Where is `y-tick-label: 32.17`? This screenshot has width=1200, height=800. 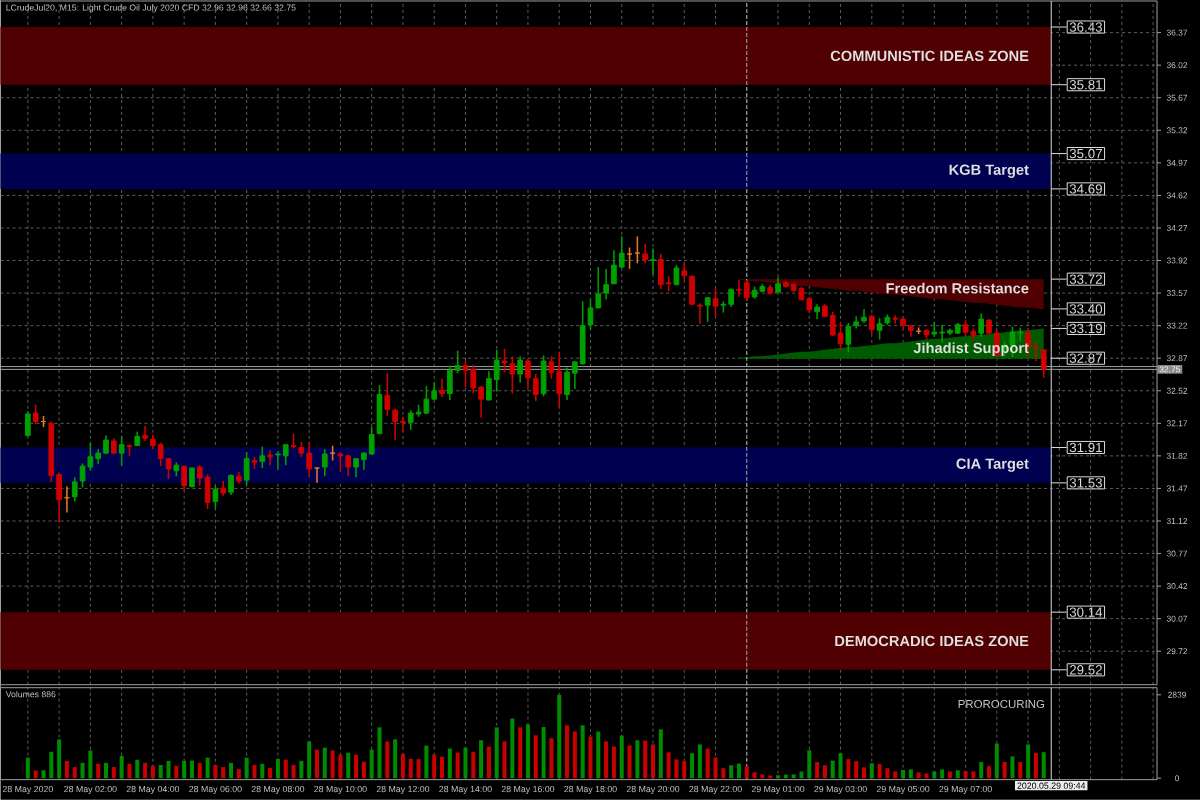
y-tick-label: 32.17 is located at coordinates (1177, 423).